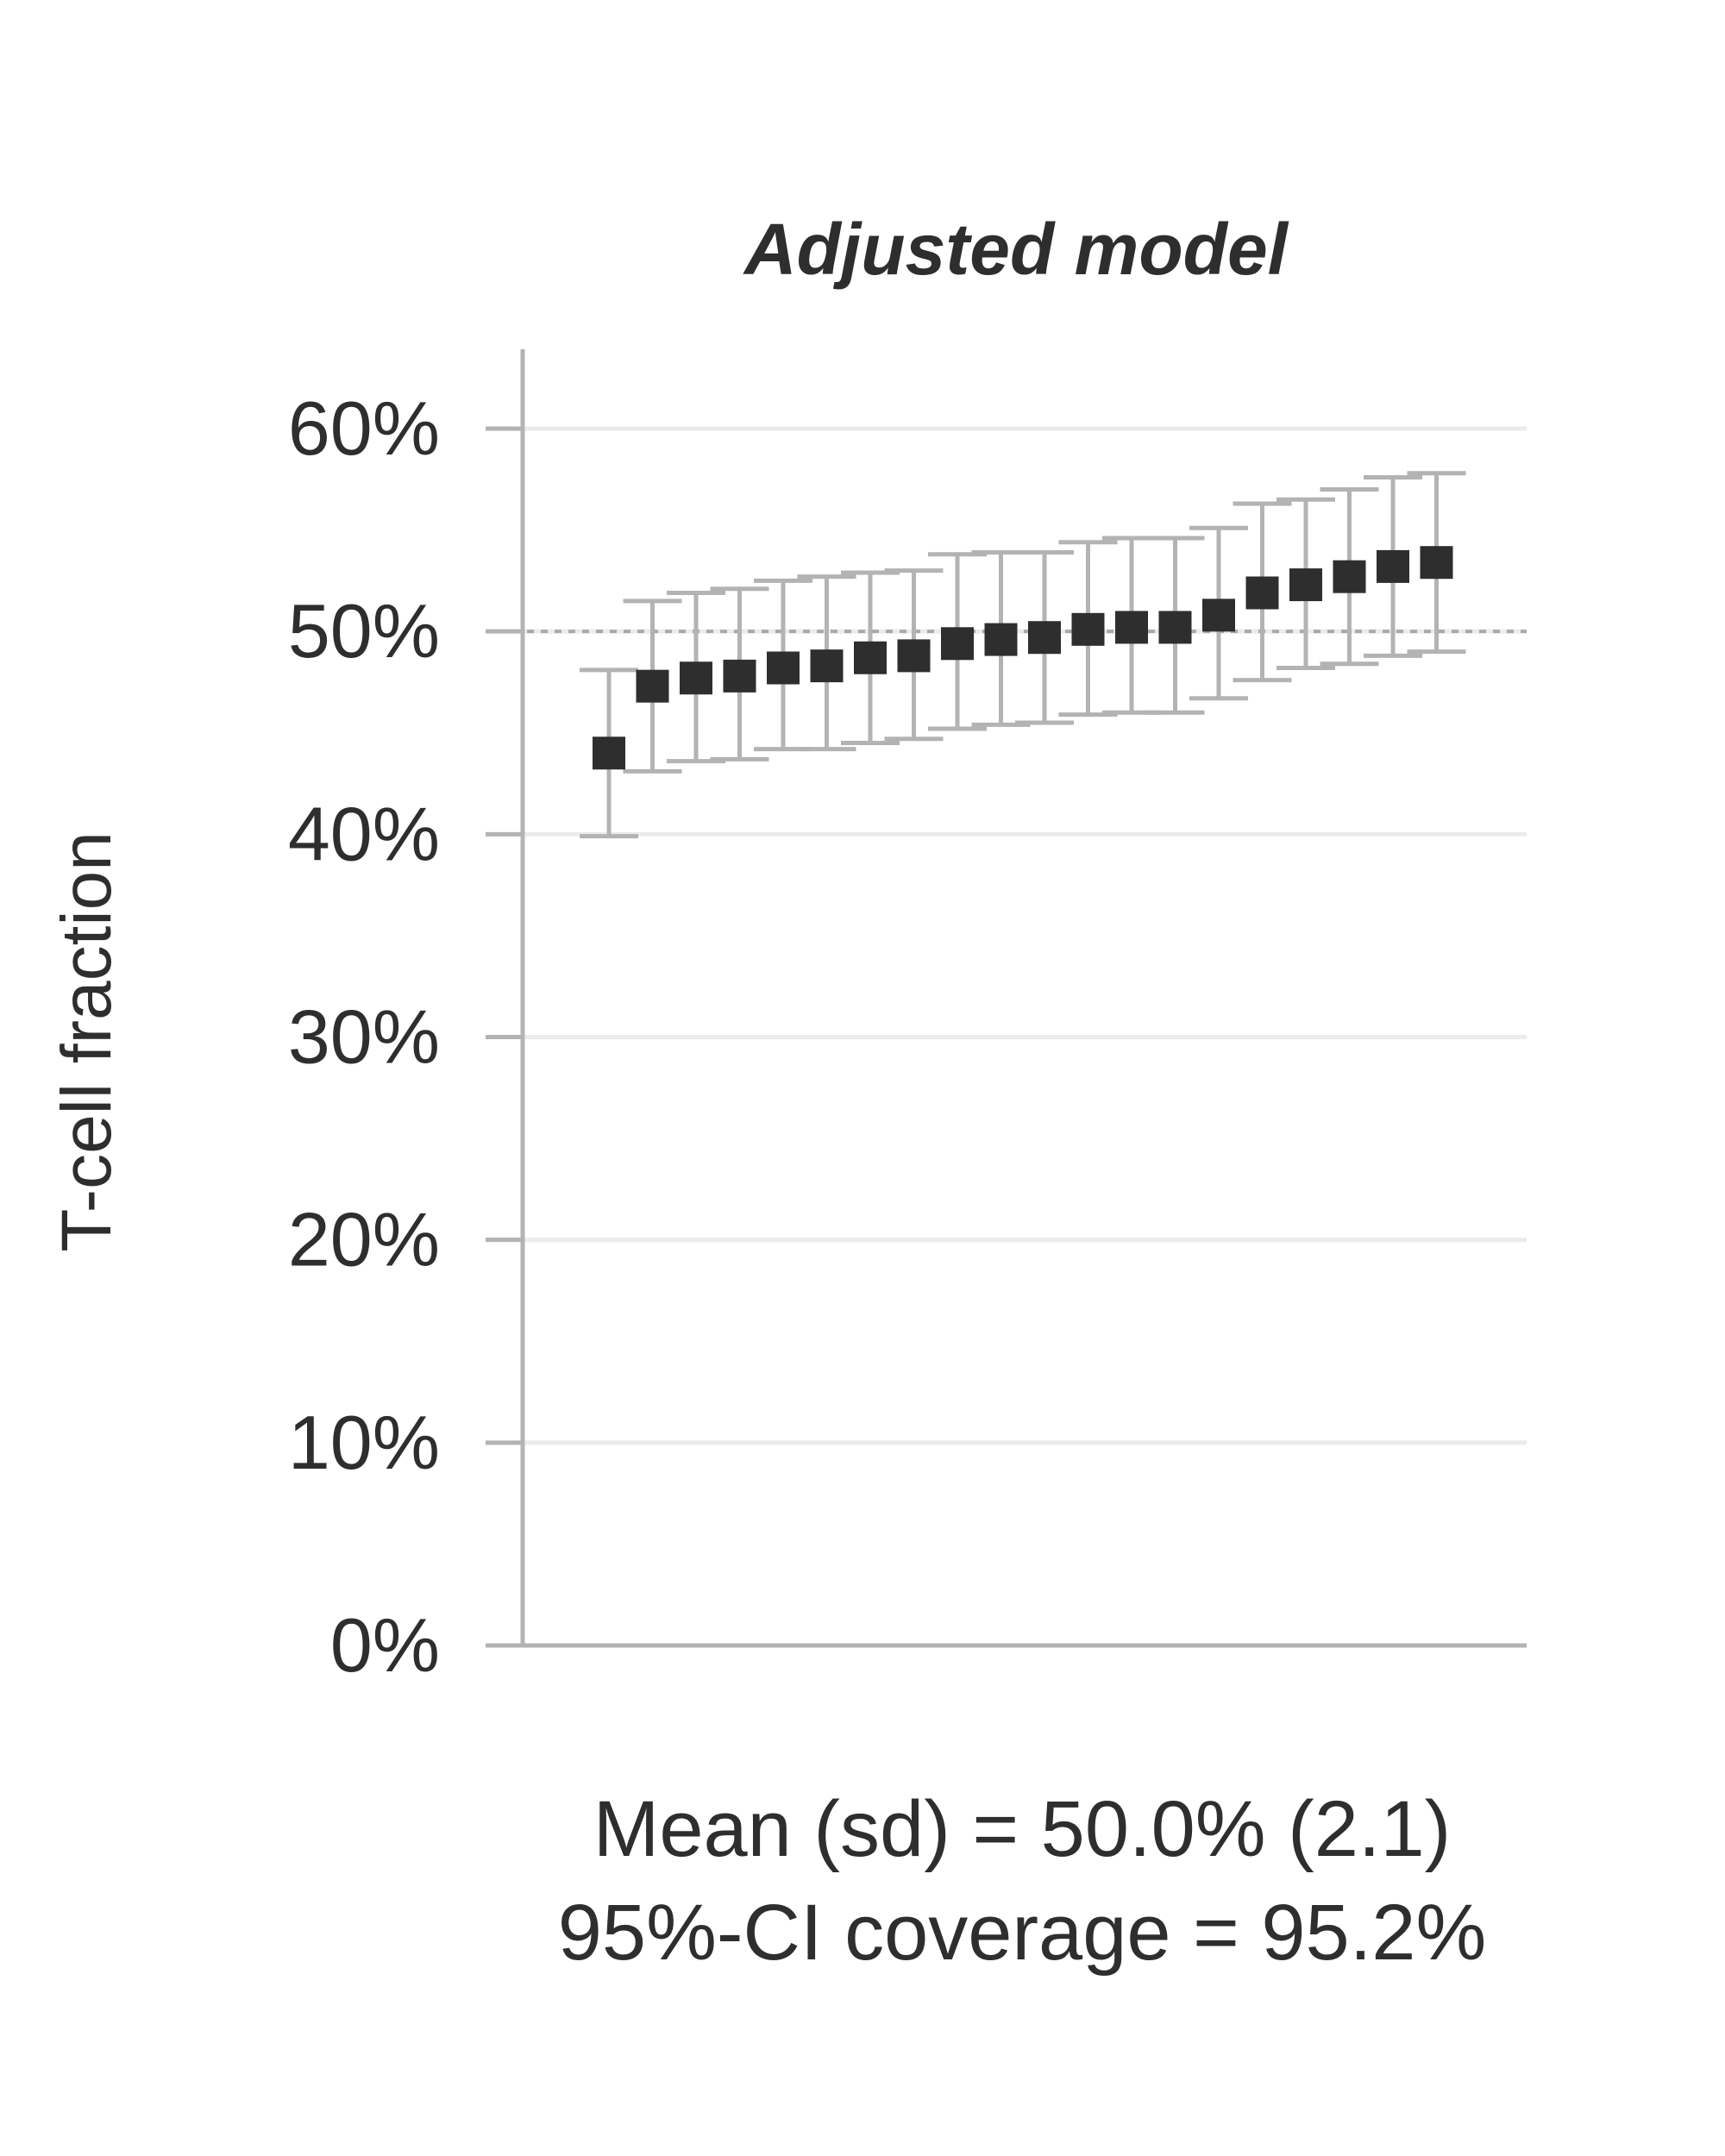 Image resolution: width=1725 pixels, height=2156 pixels. Describe the element at coordinates (364, 1442) in the screenshot. I see `y-tick-label: 10%` at that location.